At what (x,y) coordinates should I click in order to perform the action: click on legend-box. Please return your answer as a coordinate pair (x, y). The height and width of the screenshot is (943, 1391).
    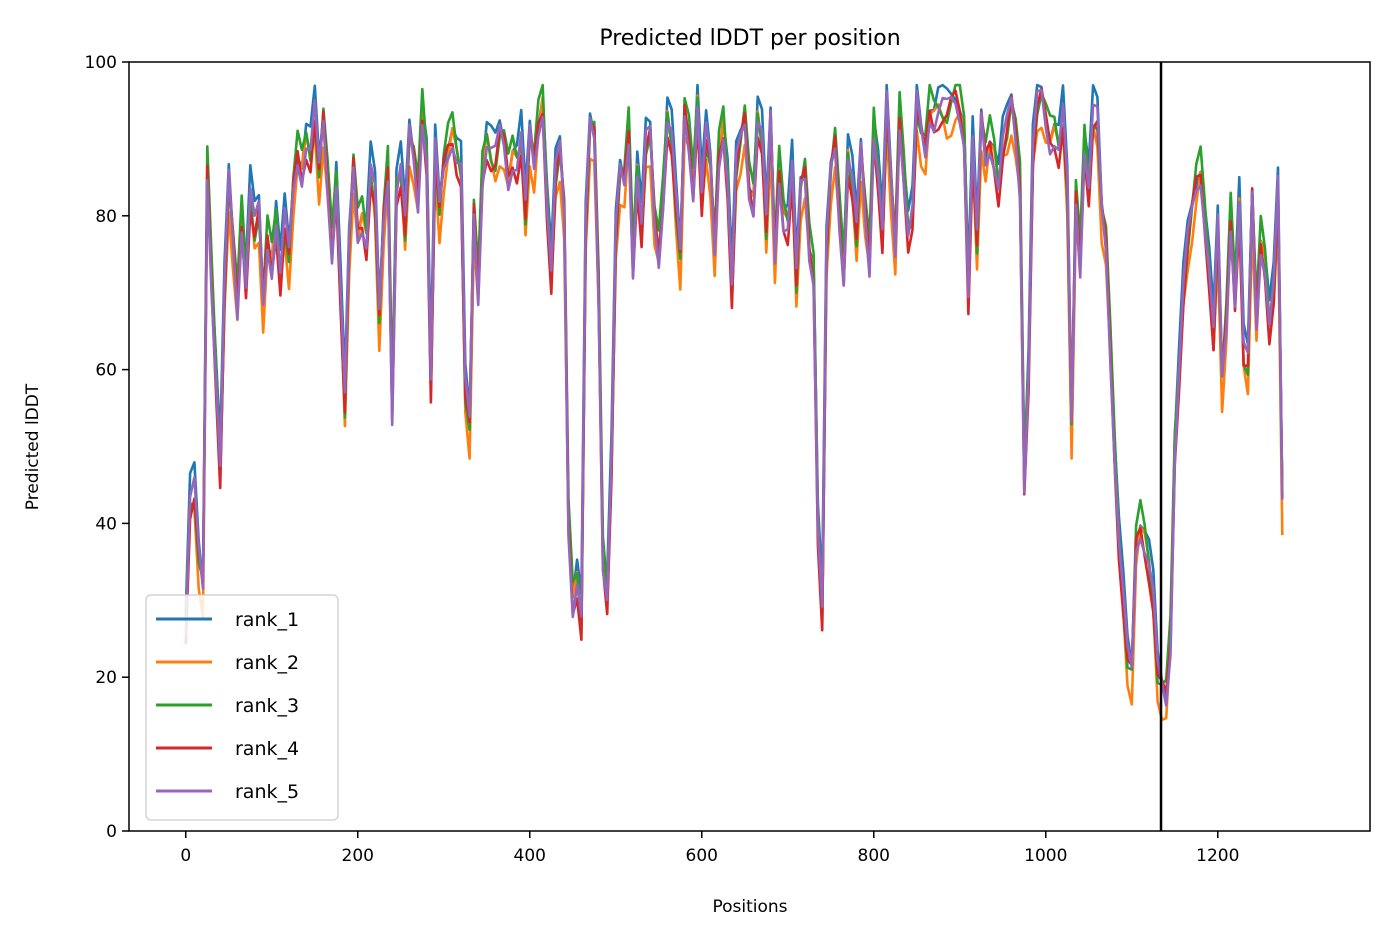
    Looking at the image, I should click on (242, 707).